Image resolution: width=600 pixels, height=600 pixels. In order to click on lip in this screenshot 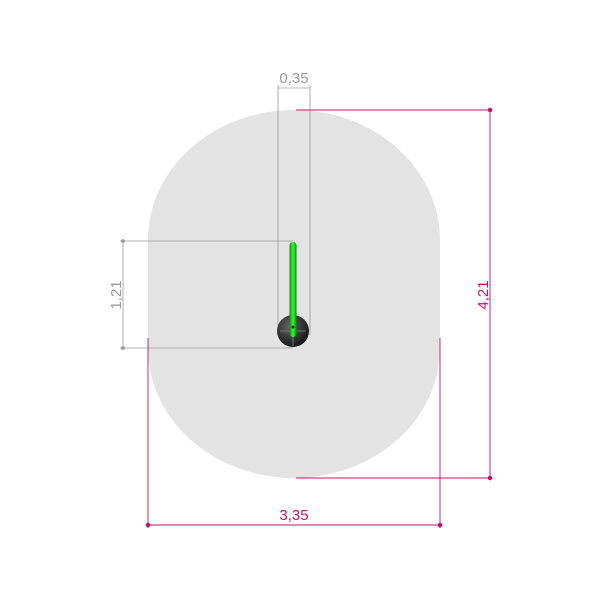, I will do `click(293, 289)`.